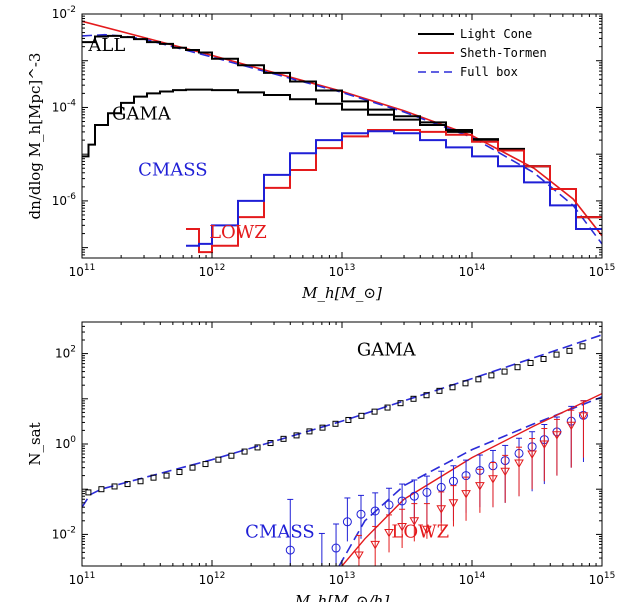  Describe the element at coordinates (394, 188) in the screenshot. I see `series-cmass-histogram` at that location.